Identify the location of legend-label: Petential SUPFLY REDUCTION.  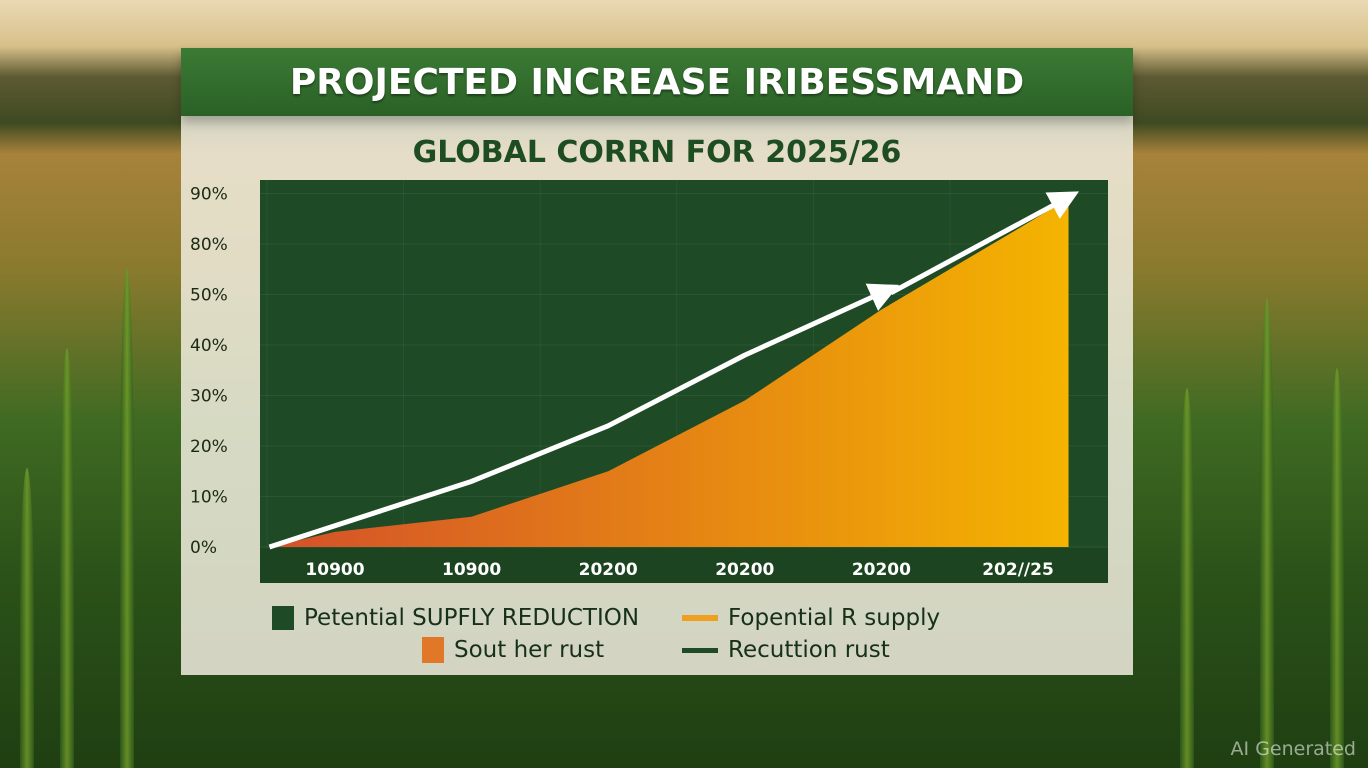
(472, 618).